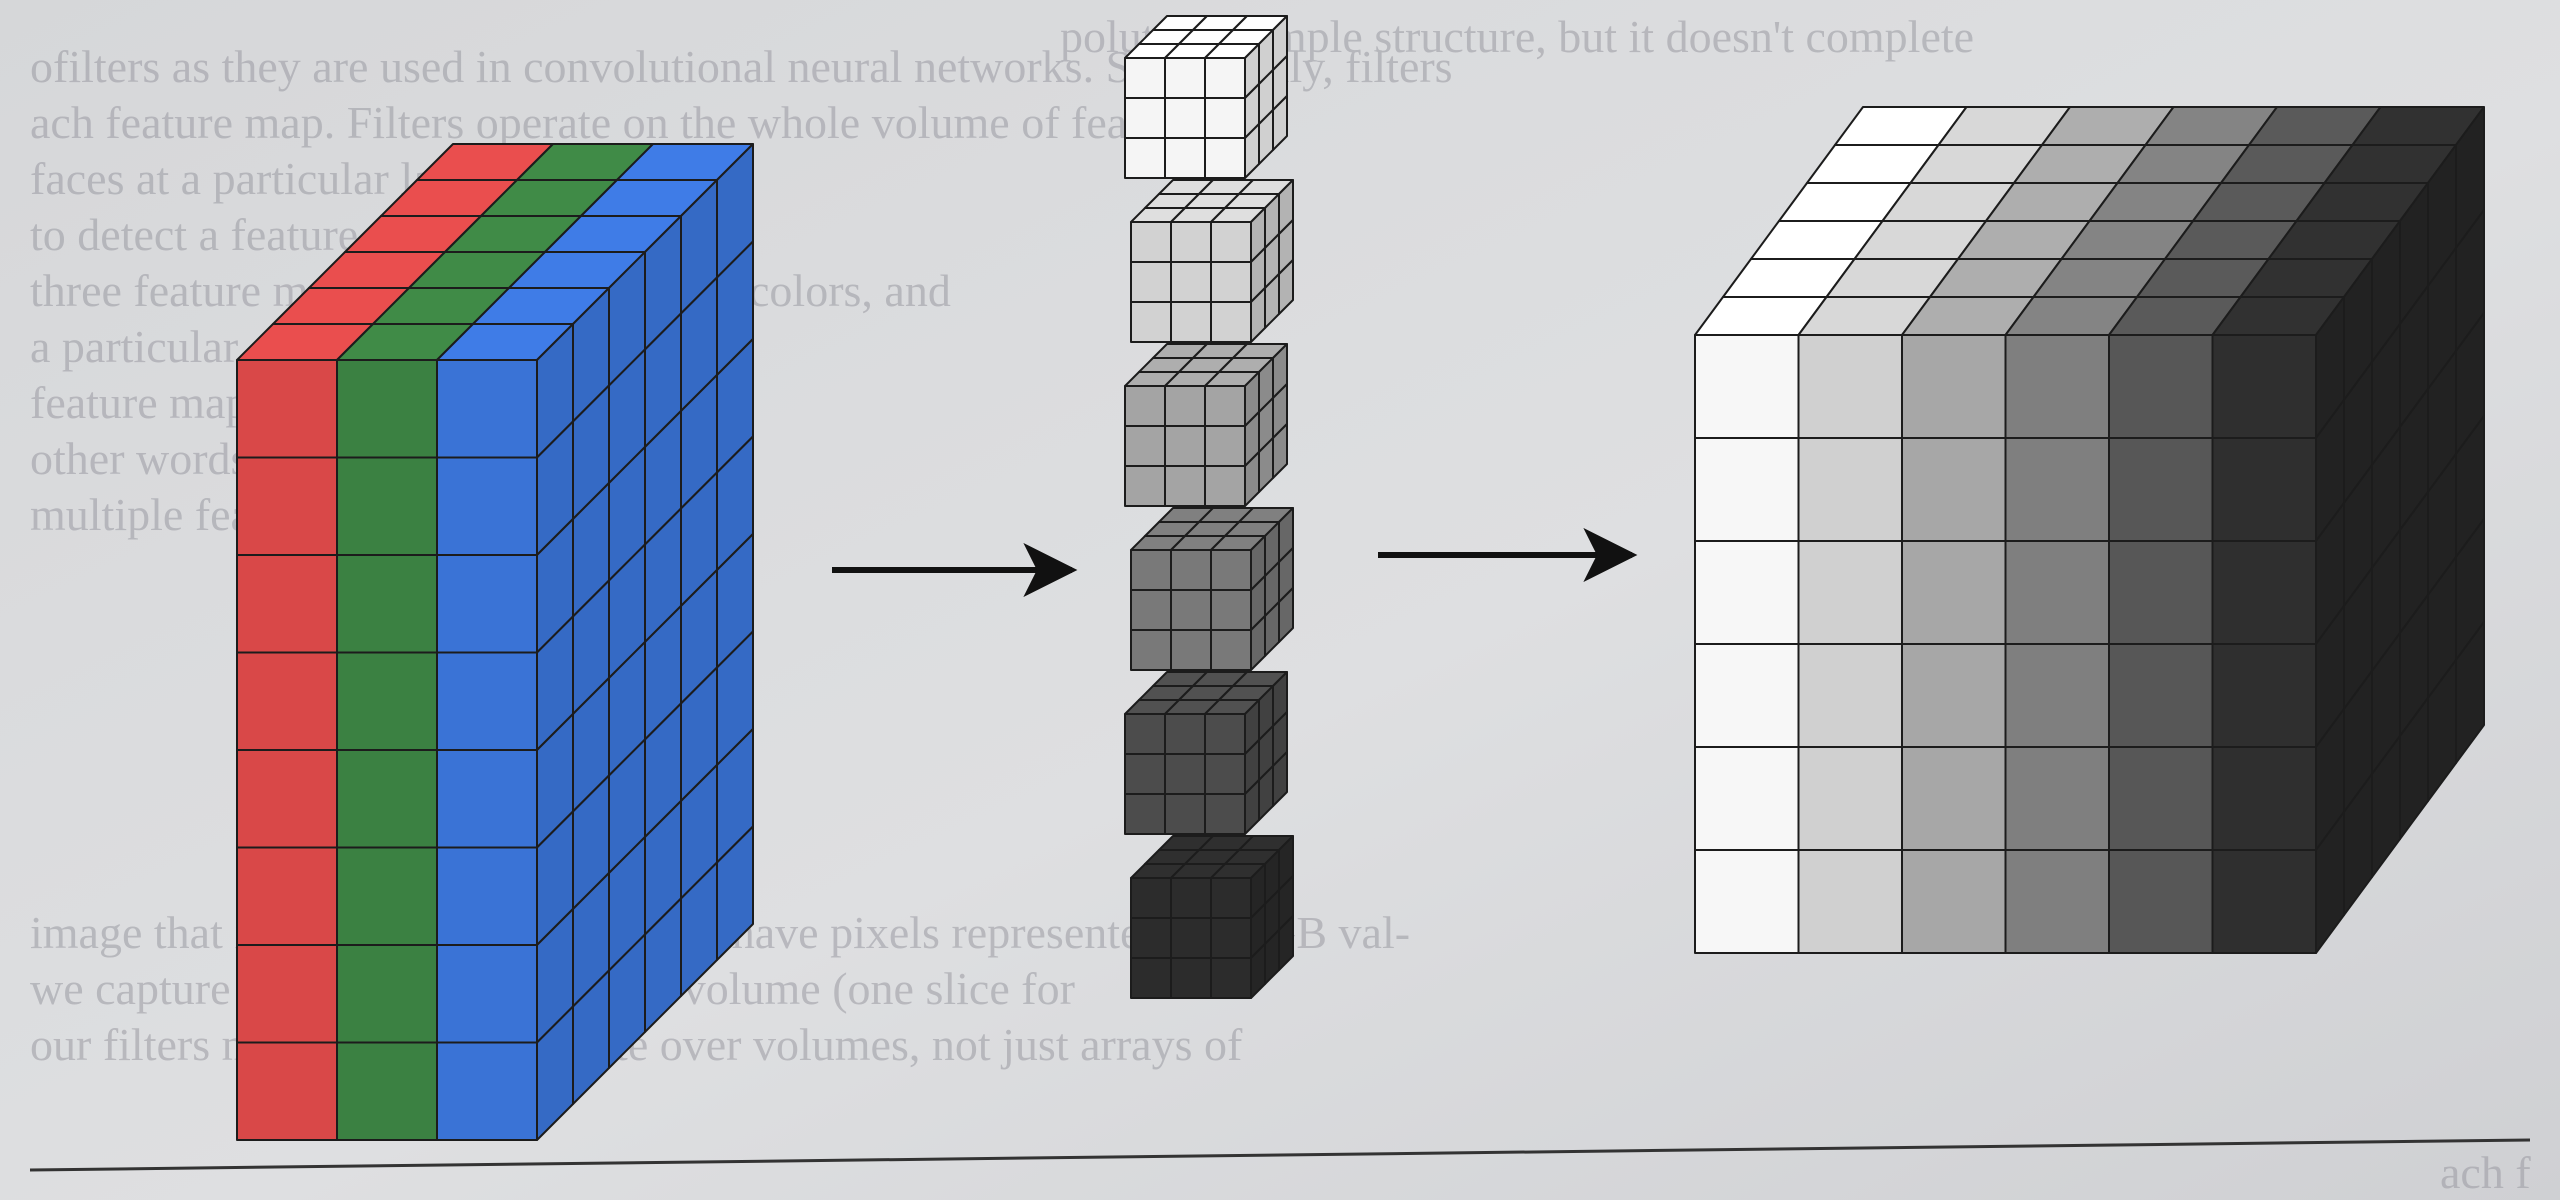  I want to click on filter-stack, so click(1209, 507).